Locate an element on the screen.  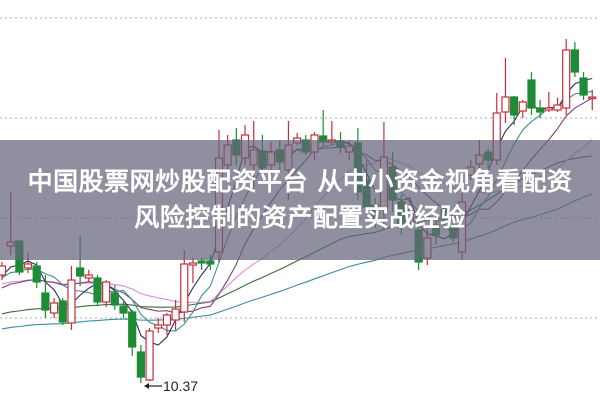
low-arrow-icon is located at coordinates (146, 386).